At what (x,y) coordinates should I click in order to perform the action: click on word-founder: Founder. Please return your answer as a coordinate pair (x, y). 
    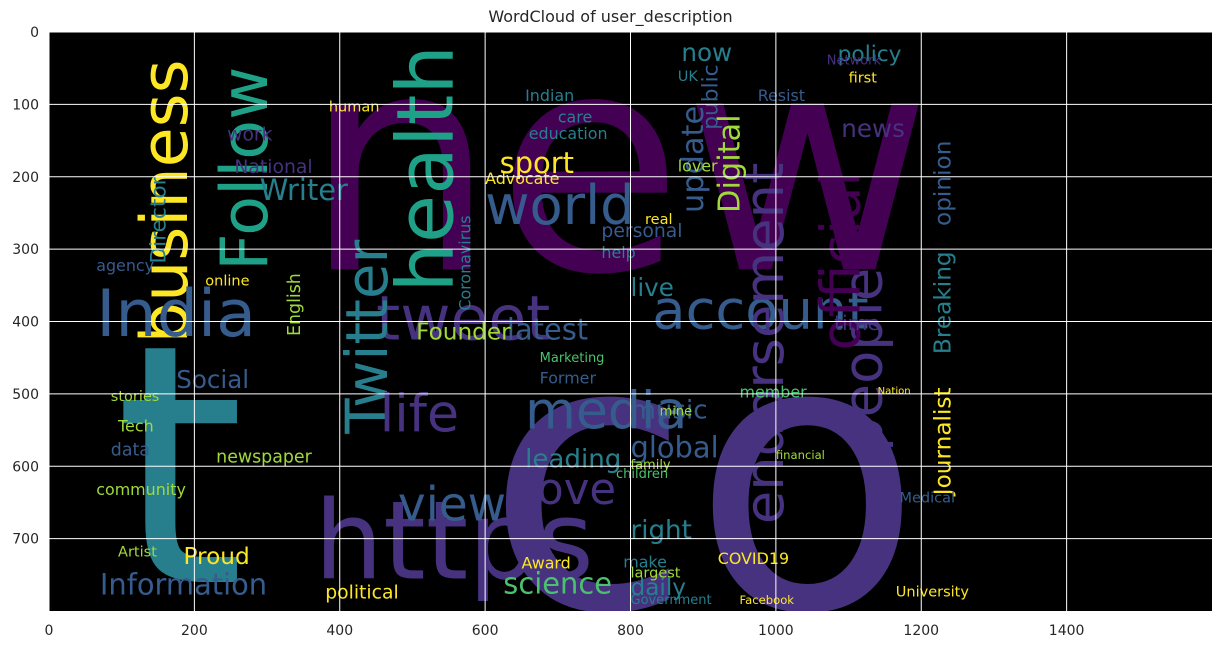
    Looking at the image, I should click on (463, 332).